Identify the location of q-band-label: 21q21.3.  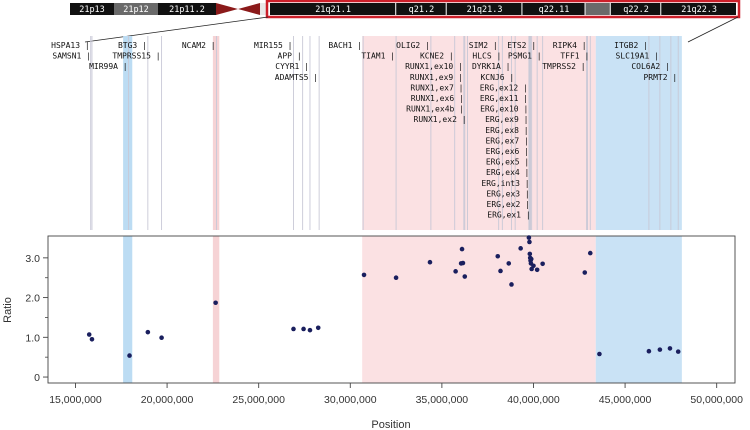
(485, 10).